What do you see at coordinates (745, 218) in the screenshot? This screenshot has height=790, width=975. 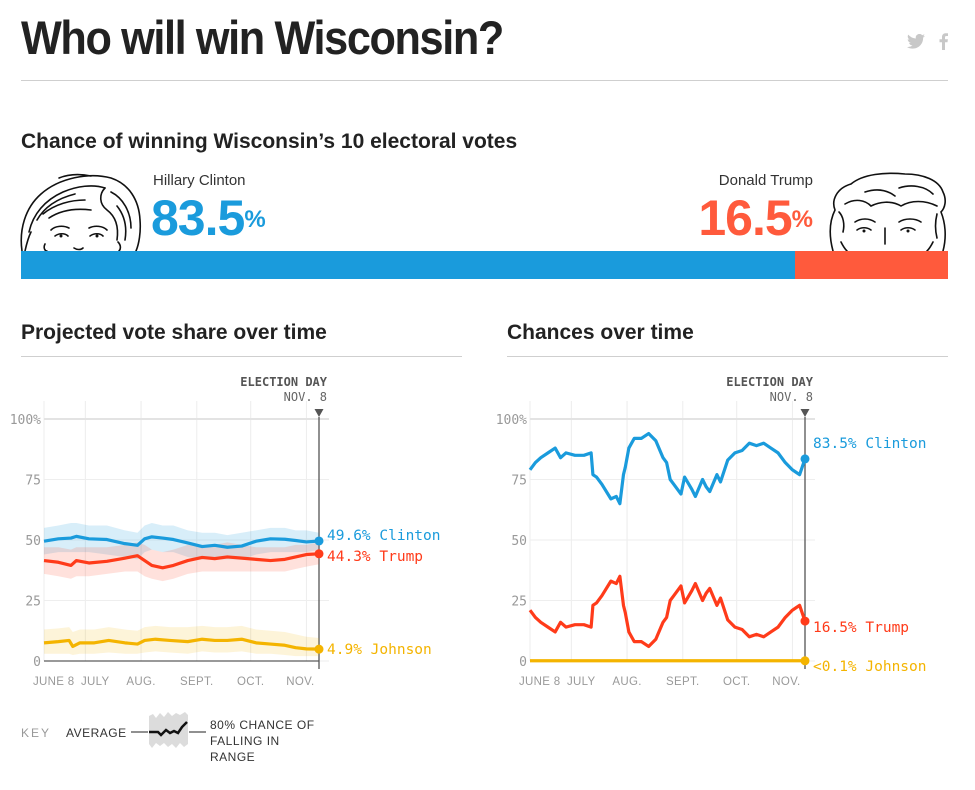 I see `trump-chance-value: 16.5` at bounding box center [745, 218].